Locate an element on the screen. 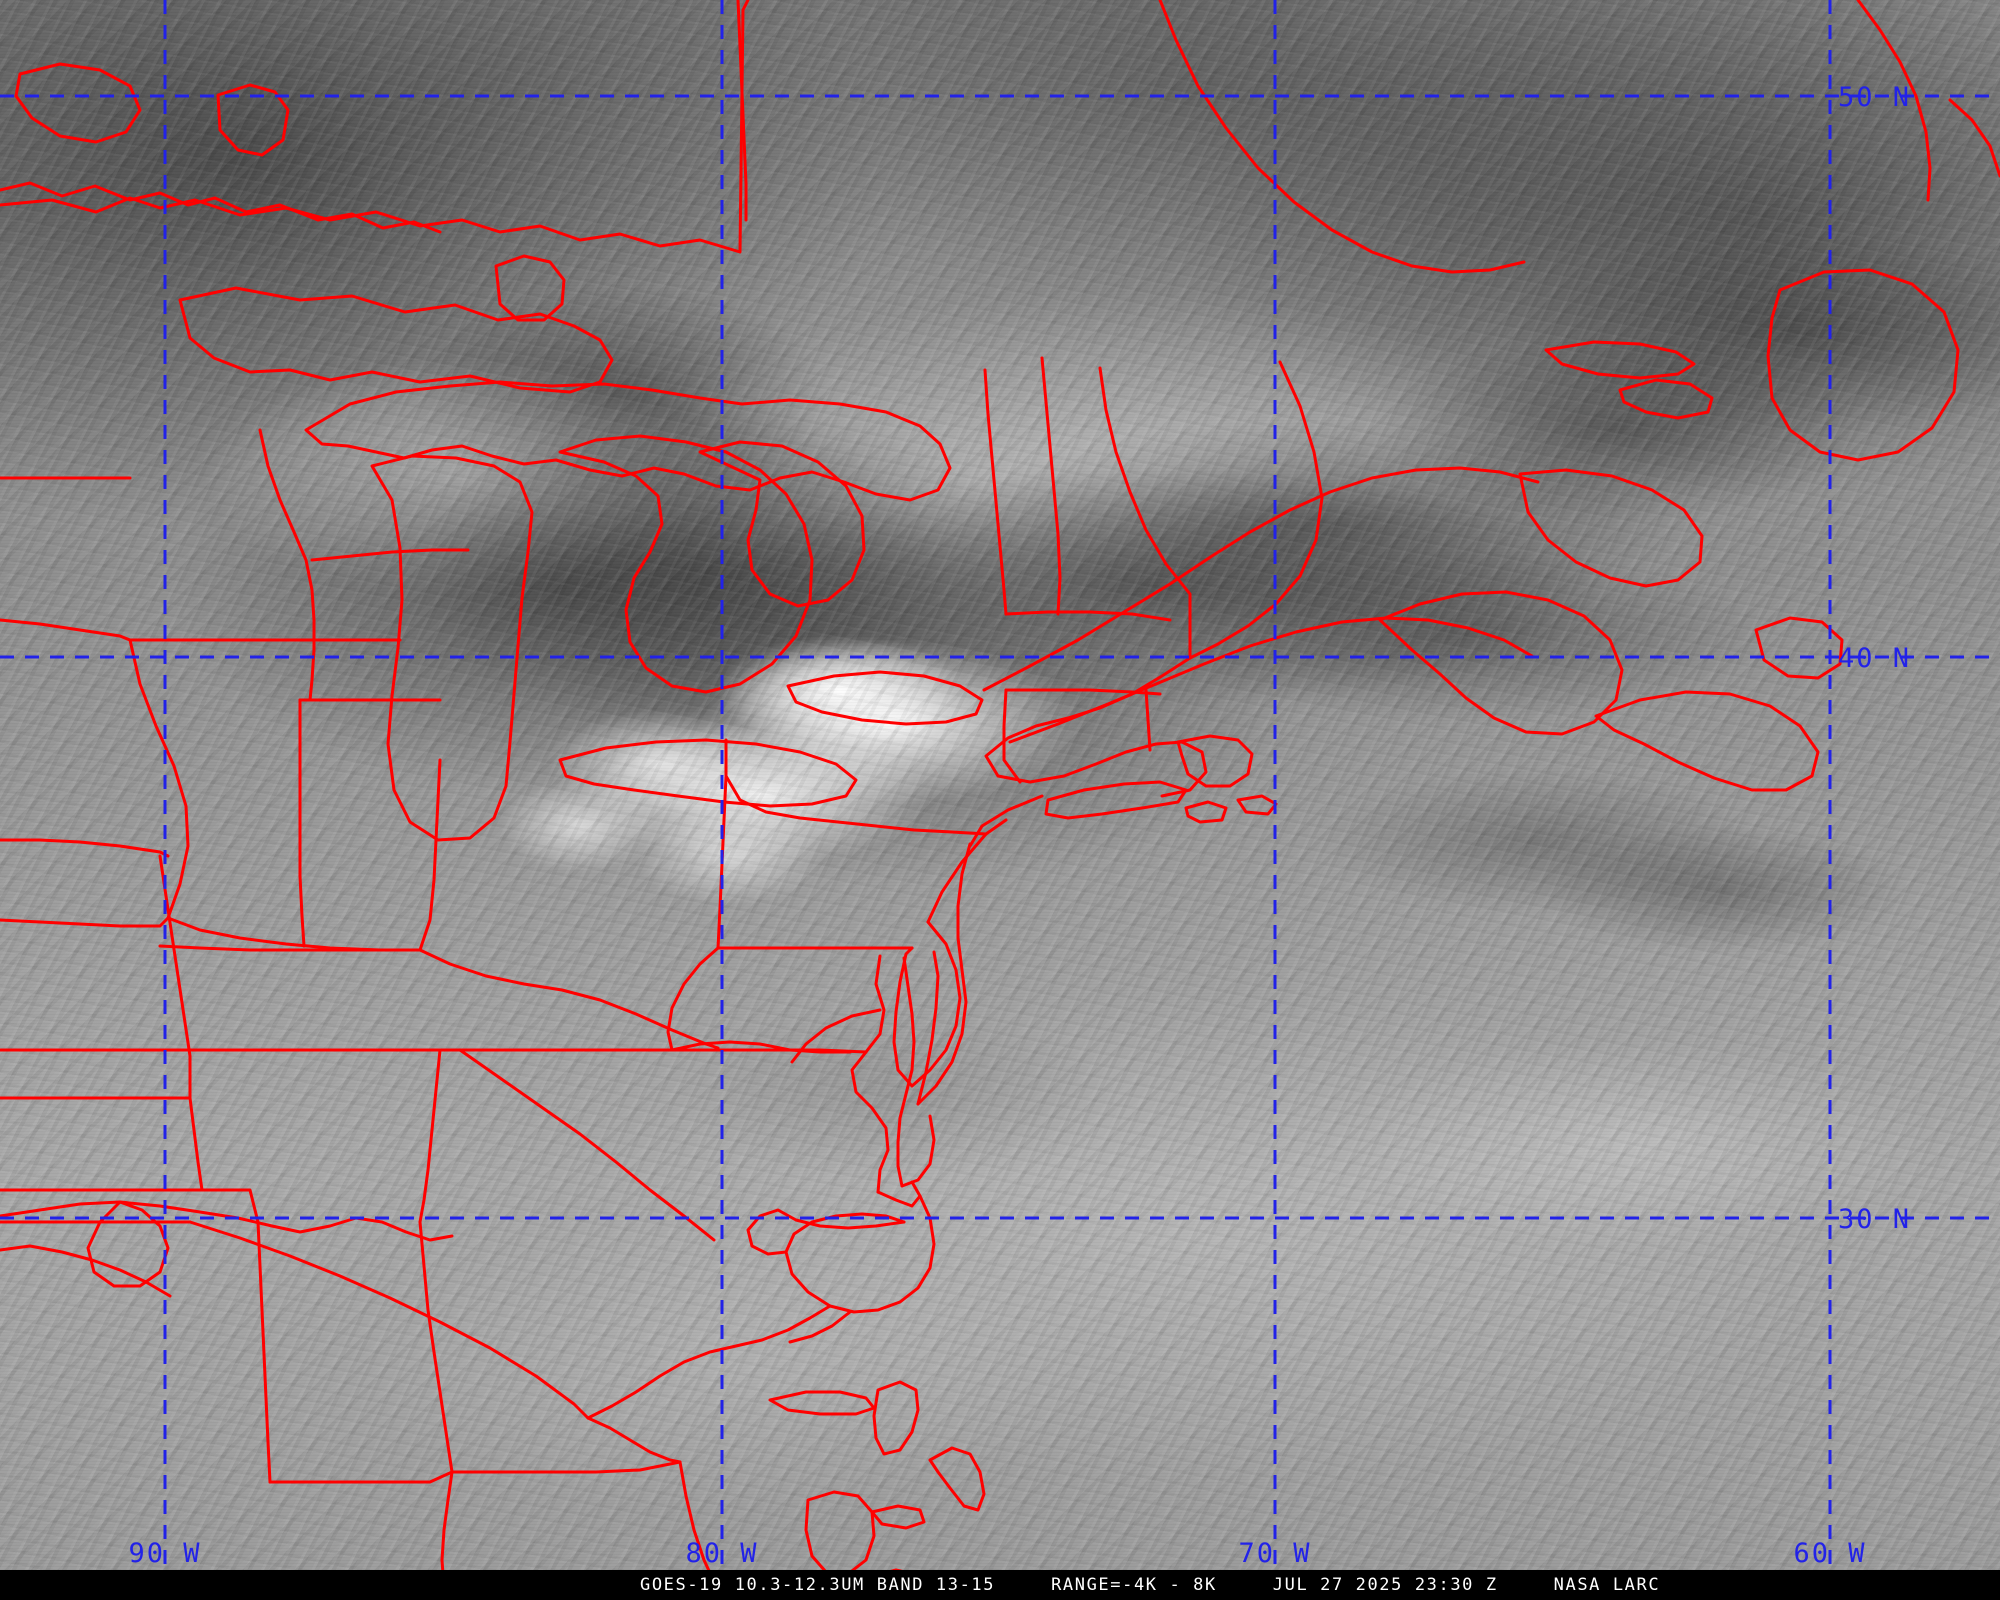 The height and width of the screenshot is (1600, 2000). coastline-florida-east is located at coordinates (698, 1524).